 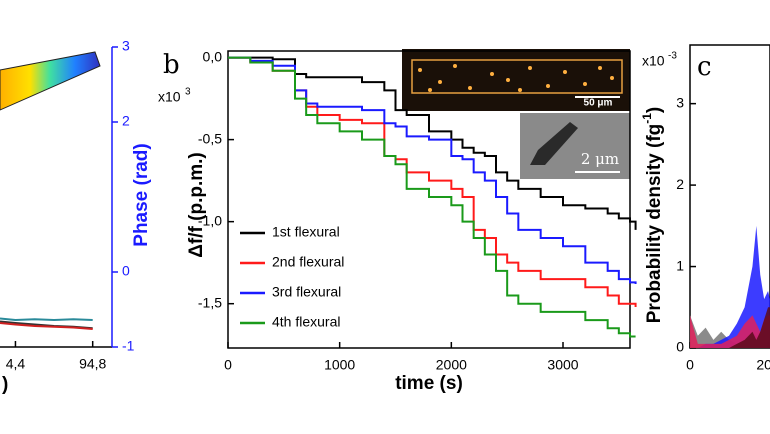 I want to click on panel-label: c, so click(x=704, y=67).